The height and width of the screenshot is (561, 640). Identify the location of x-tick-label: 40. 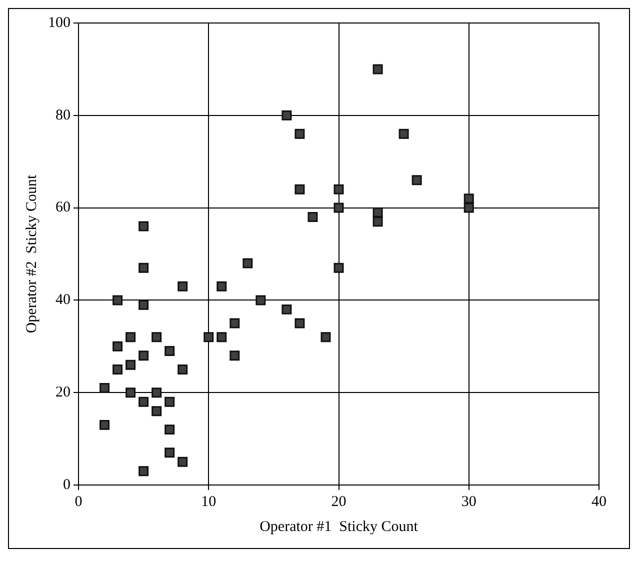
(599, 502).